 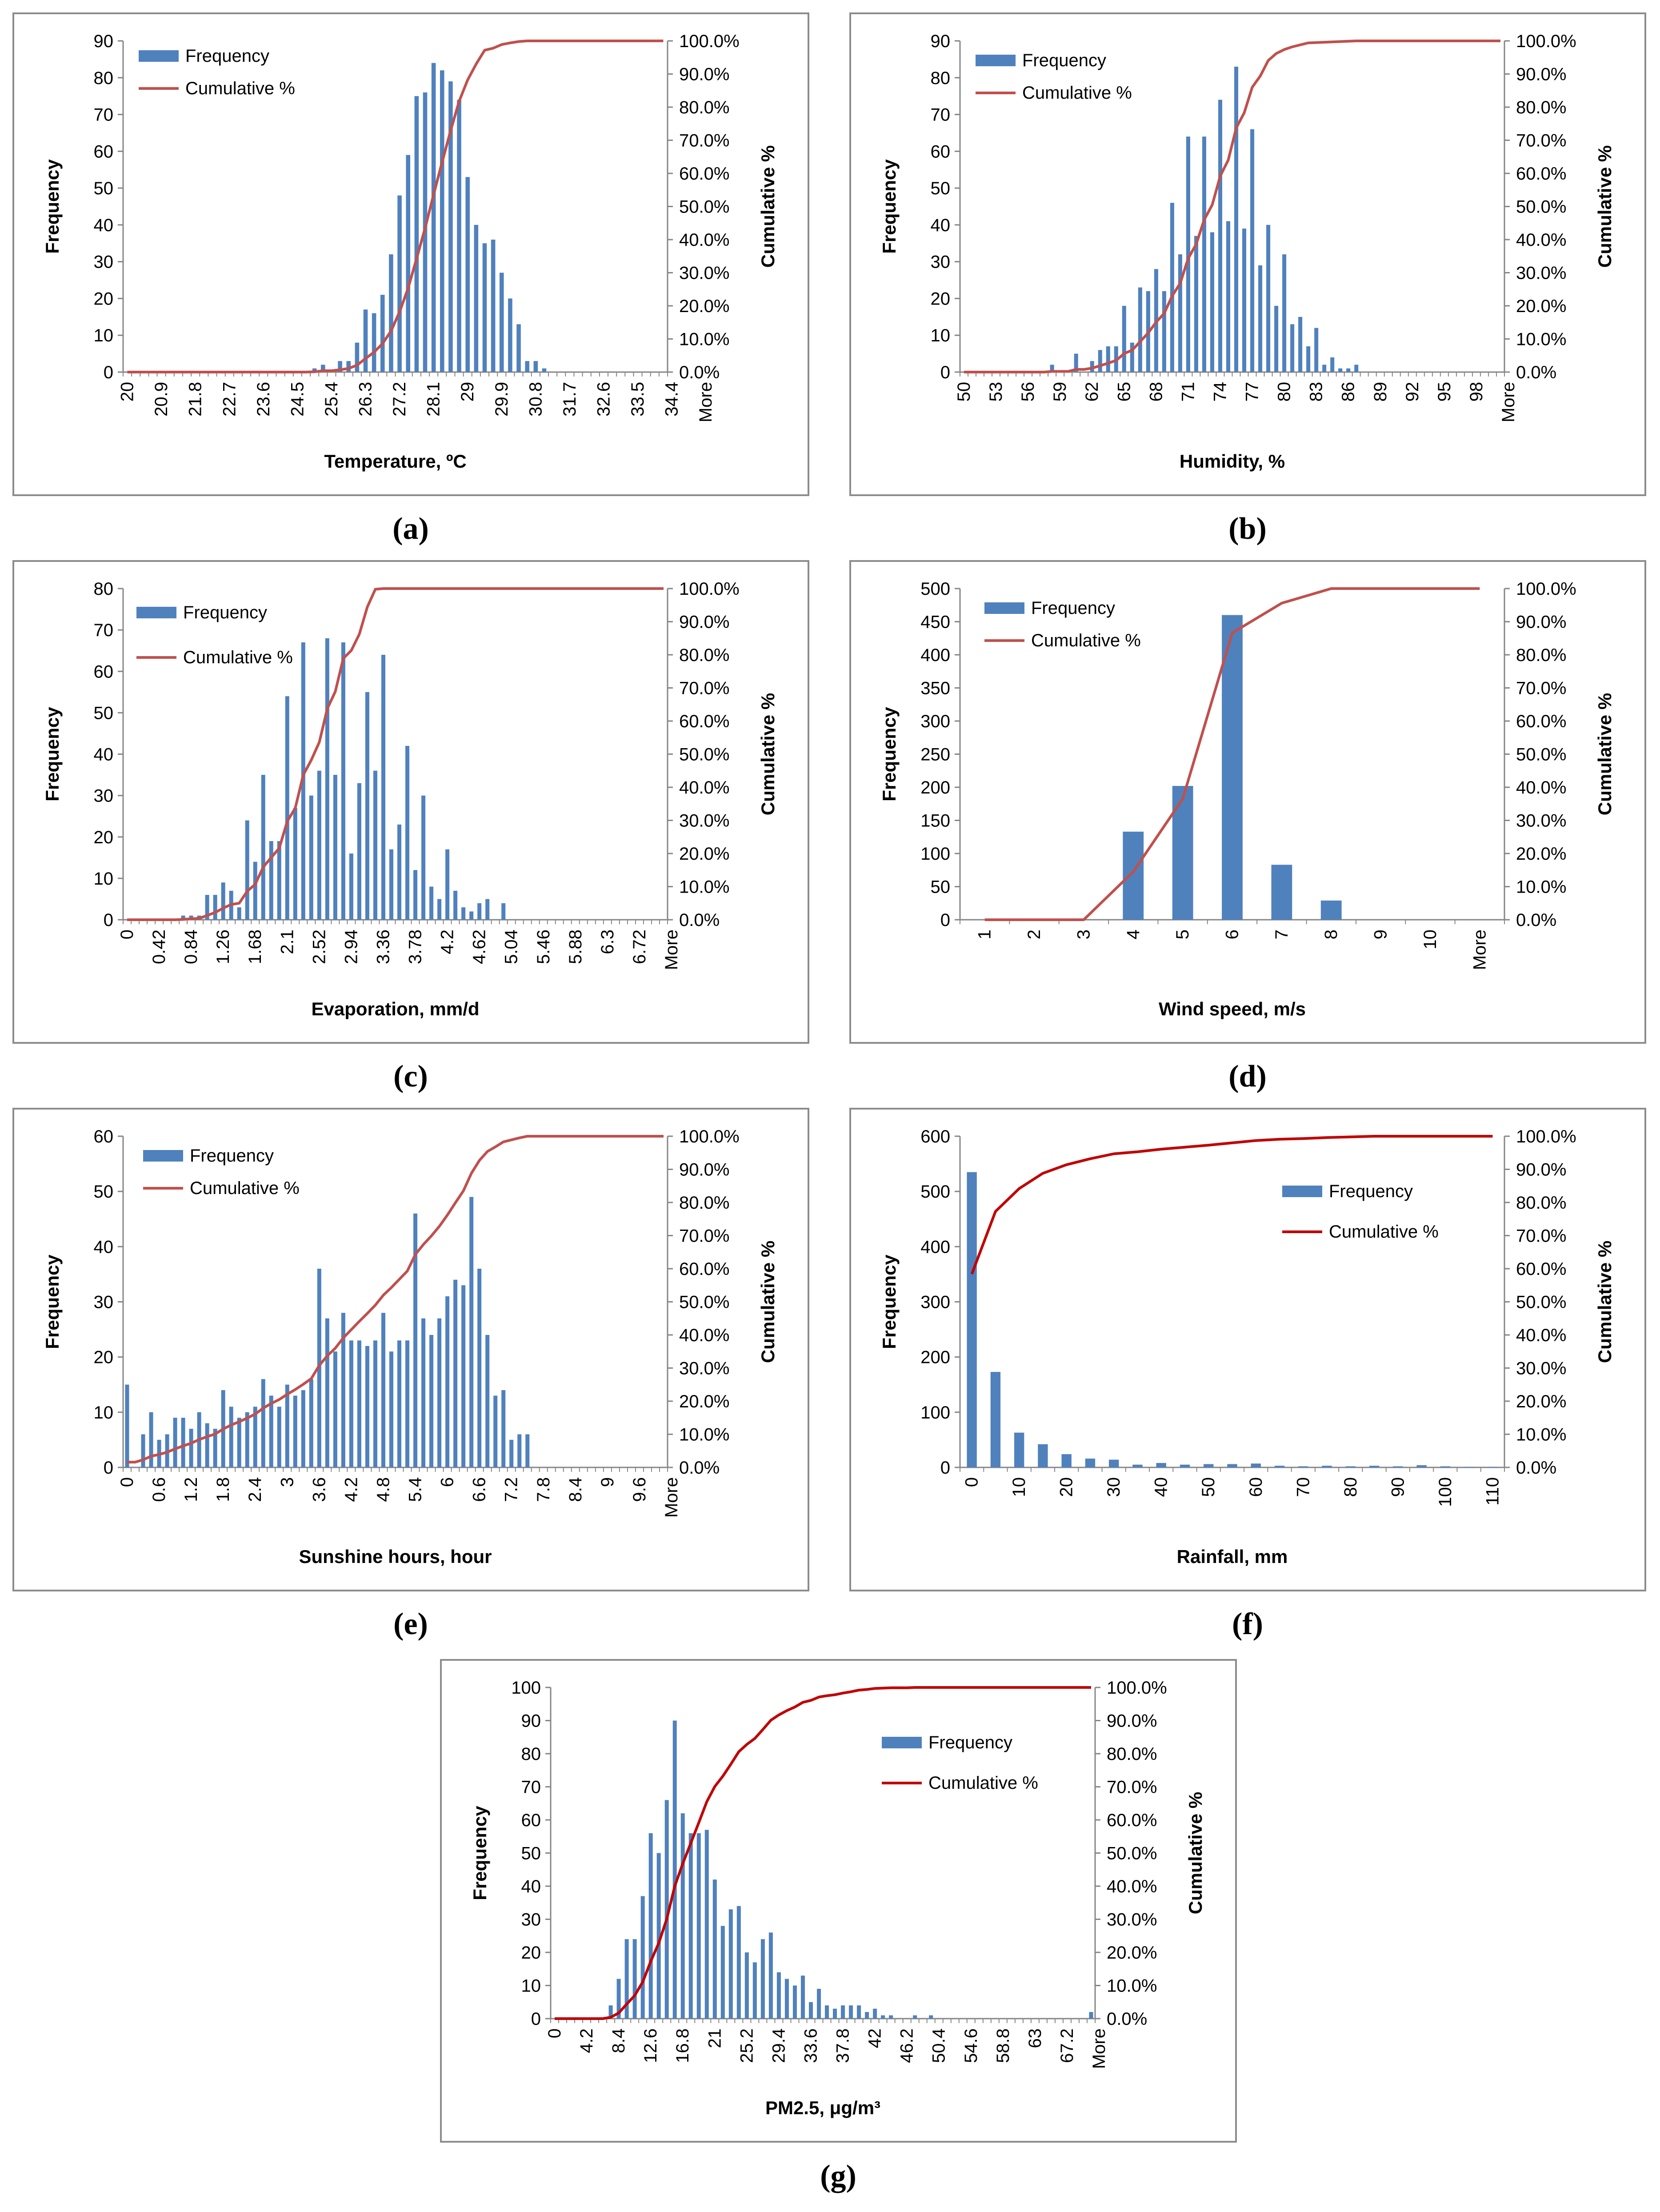 What do you see at coordinates (1445, 1492) in the screenshot?
I see `x-tick-label: 100` at bounding box center [1445, 1492].